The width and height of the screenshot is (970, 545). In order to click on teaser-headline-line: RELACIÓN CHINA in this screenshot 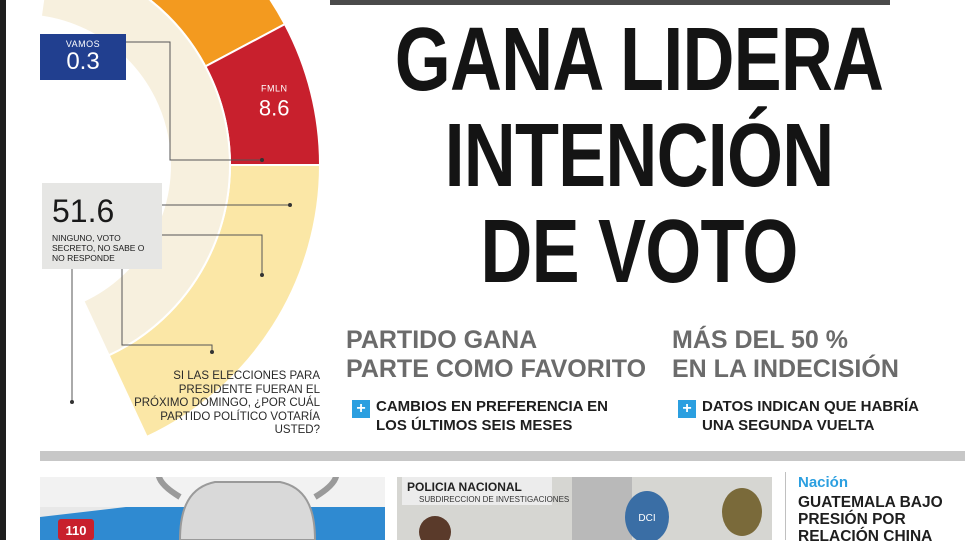, I will do `click(865, 536)`.